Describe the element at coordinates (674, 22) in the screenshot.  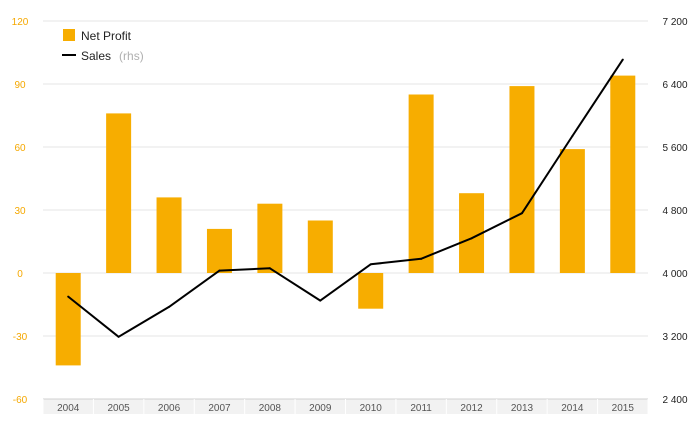
I see `y-right-tick-label: 7 200` at that location.